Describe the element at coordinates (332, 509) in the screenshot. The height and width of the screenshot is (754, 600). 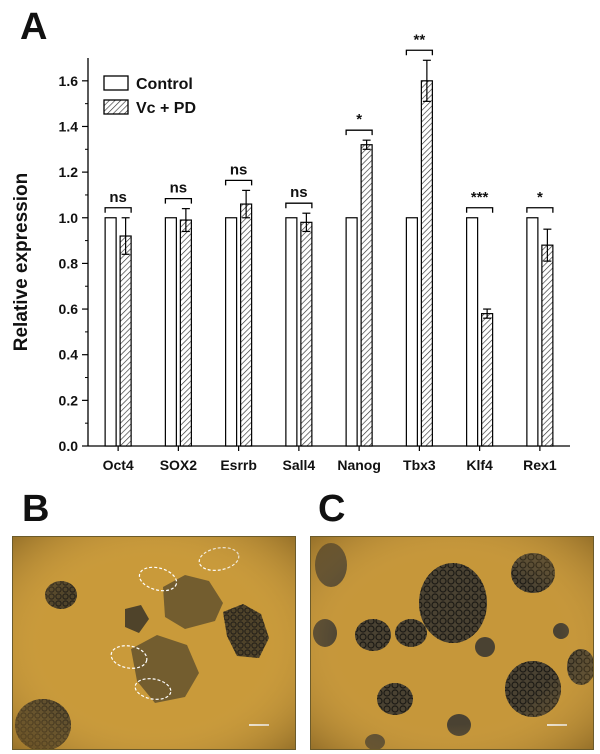
I see `panel-label-c: C` at that location.